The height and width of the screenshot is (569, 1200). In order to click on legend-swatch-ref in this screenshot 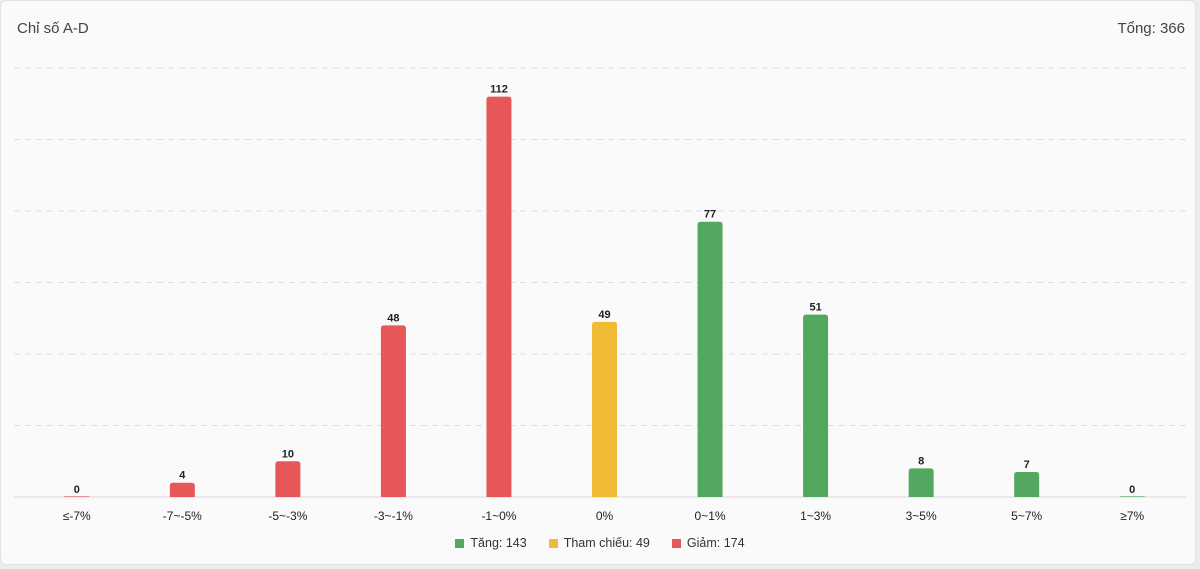, I will do `click(553, 543)`.